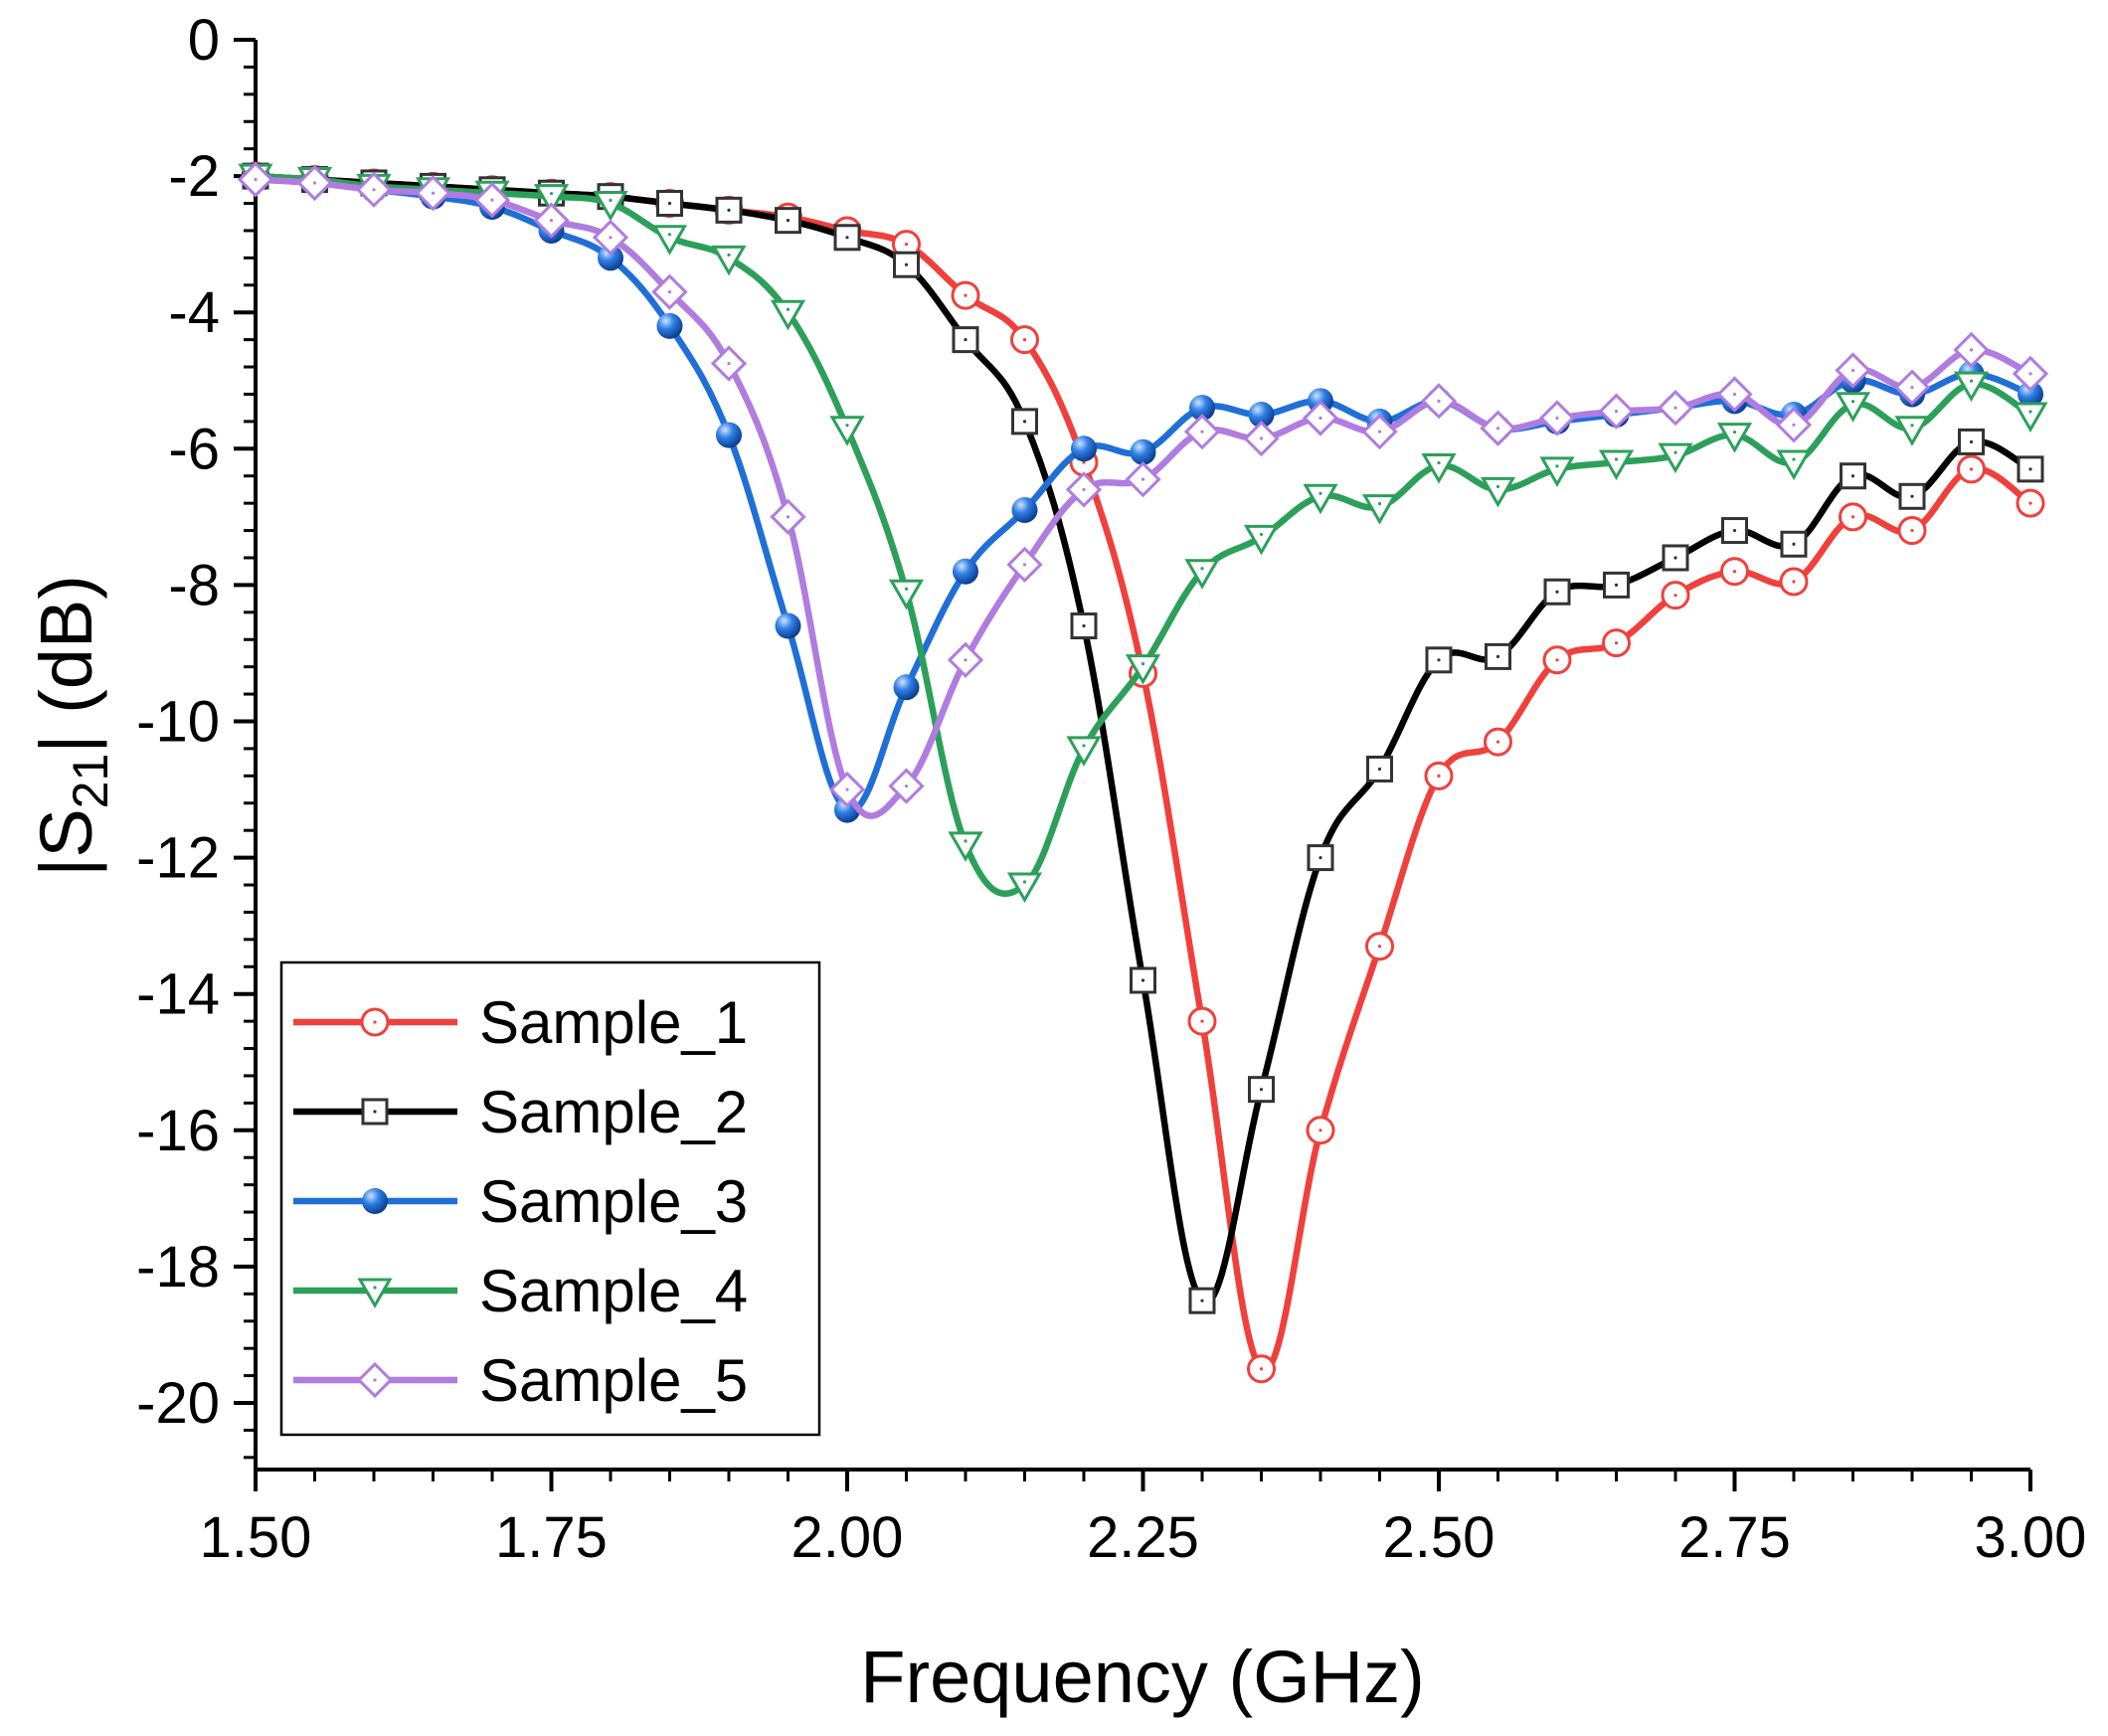 The height and width of the screenshot is (1736, 2108). I want to click on legend-label: Sample_1, so click(613, 1023).